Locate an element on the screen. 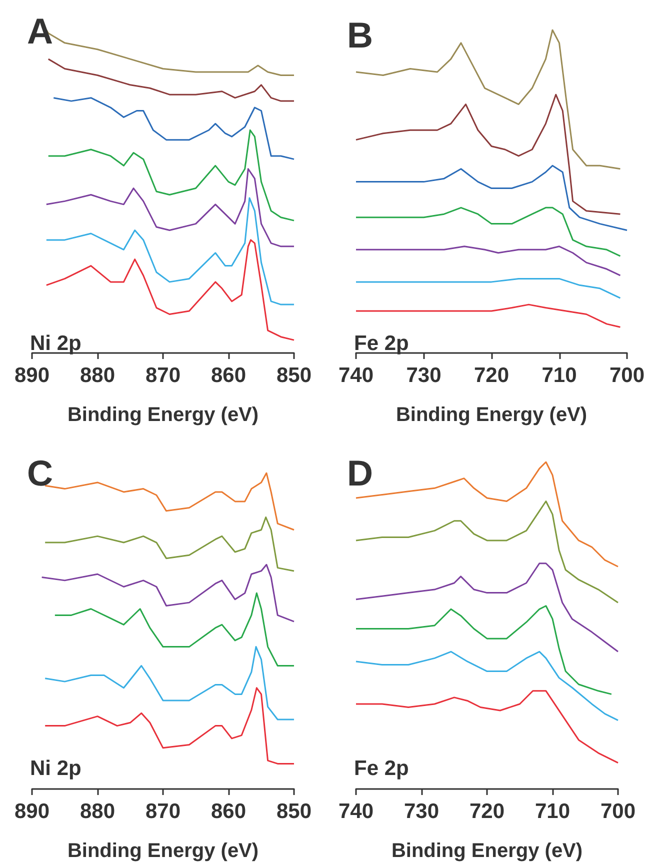 The image size is (651, 866). chart-title: B is located at coordinates (360, 35).